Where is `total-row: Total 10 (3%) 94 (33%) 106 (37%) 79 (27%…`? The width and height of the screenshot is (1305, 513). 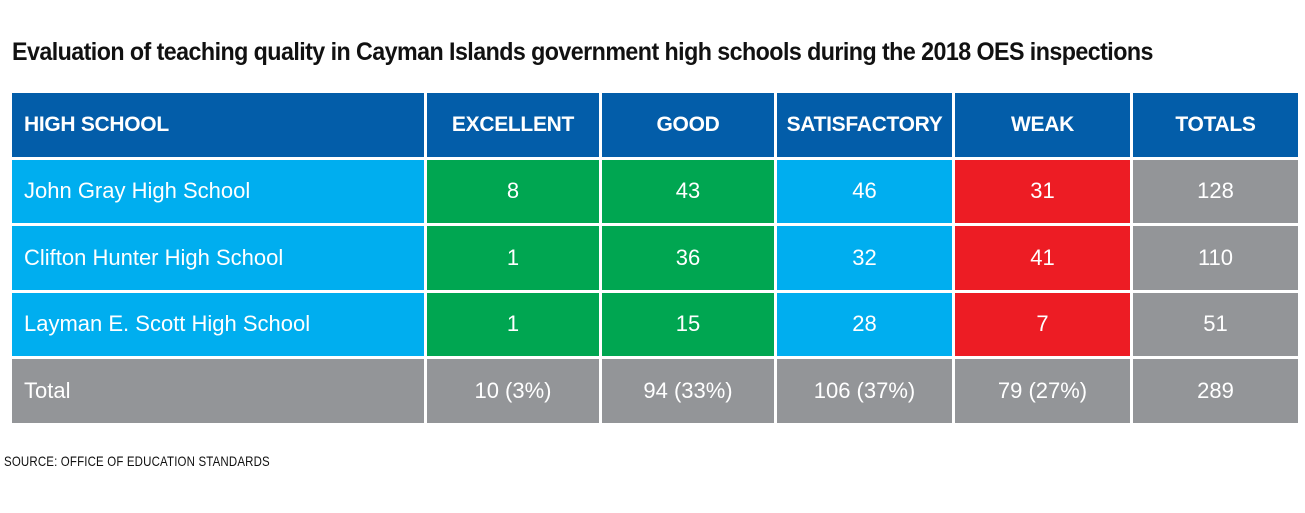
total-row: Total 10 (3%) 94 (33%) 106 (37%) 79 (27%… is located at coordinates (655, 391).